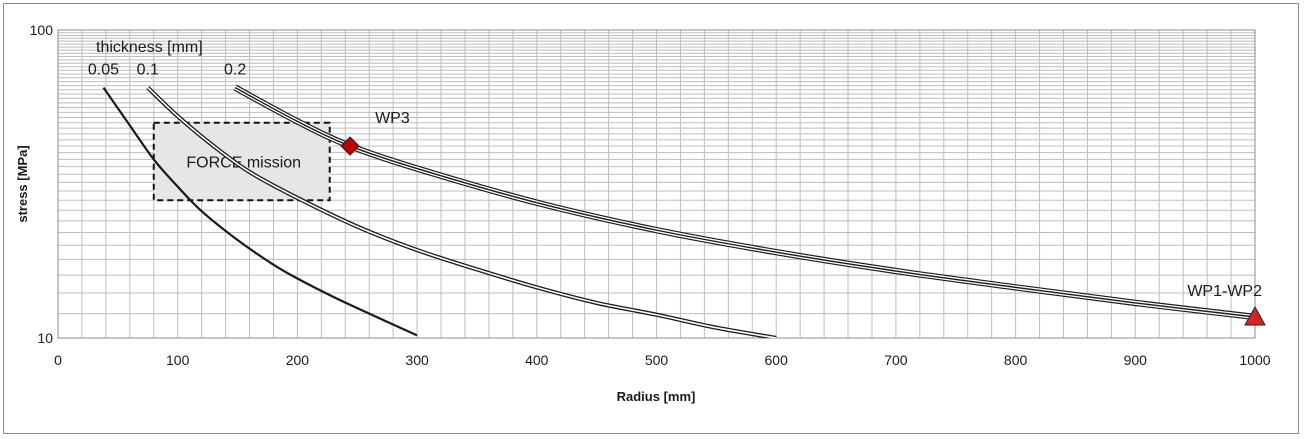 Image resolution: width=1304 pixels, height=439 pixels. Describe the element at coordinates (298, 360) in the screenshot. I see `x-tick-label: 200` at that location.